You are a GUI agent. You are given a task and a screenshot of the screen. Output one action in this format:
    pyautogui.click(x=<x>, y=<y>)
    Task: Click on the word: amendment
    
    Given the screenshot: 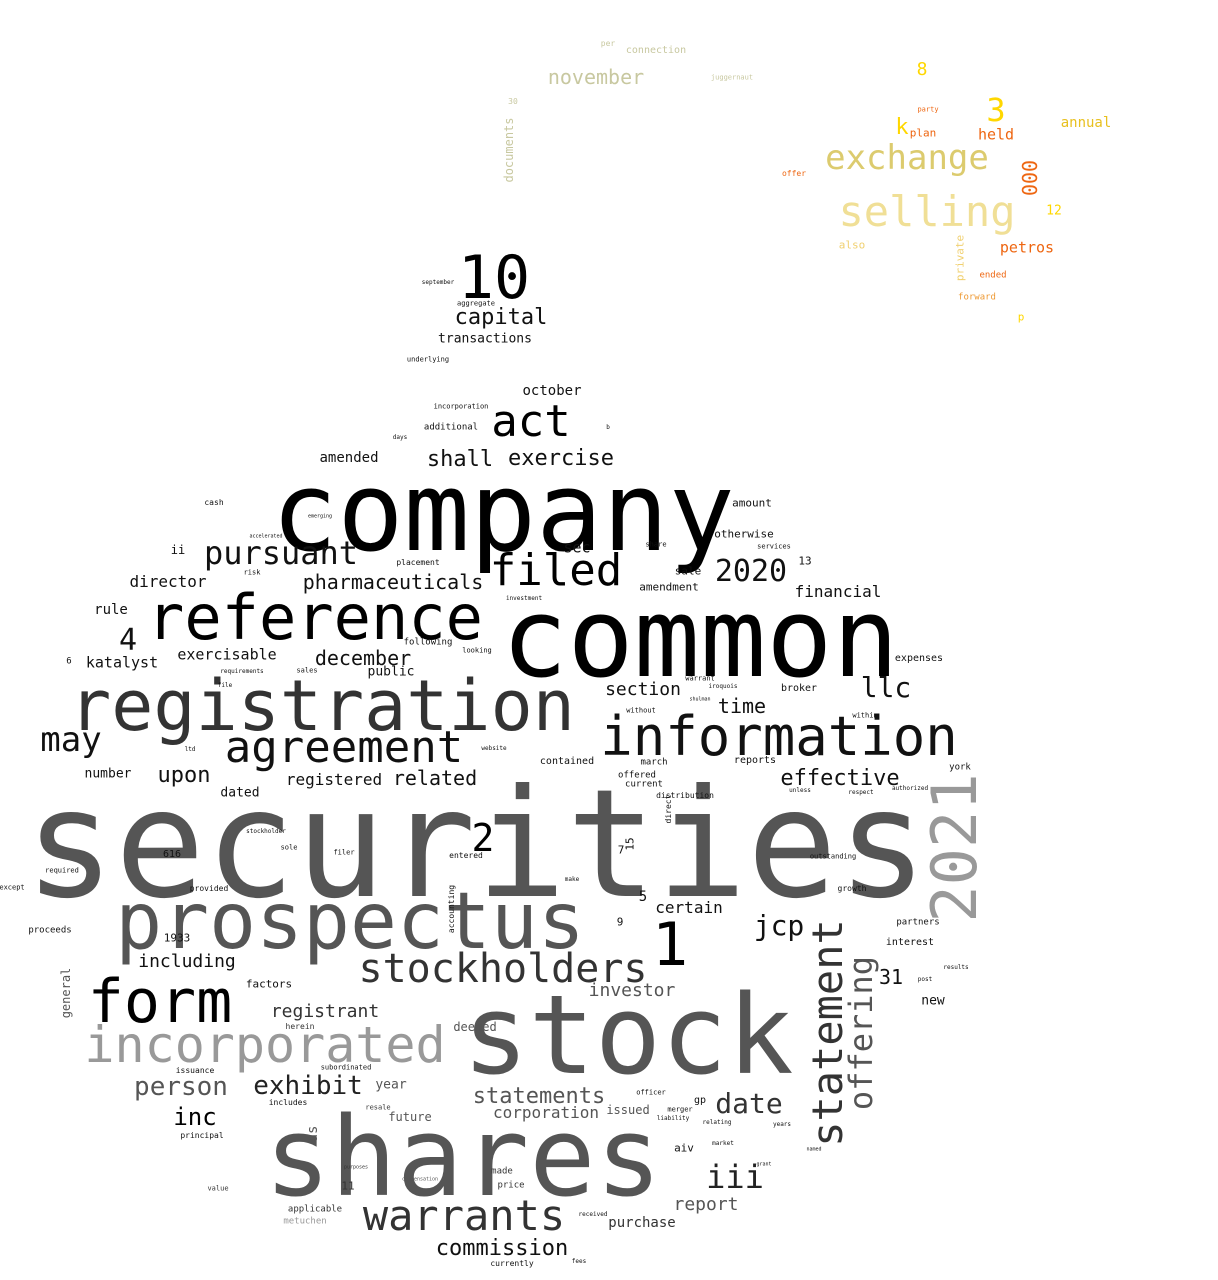 What is the action you would take?
    pyautogui.click(x=669, y=587)
    